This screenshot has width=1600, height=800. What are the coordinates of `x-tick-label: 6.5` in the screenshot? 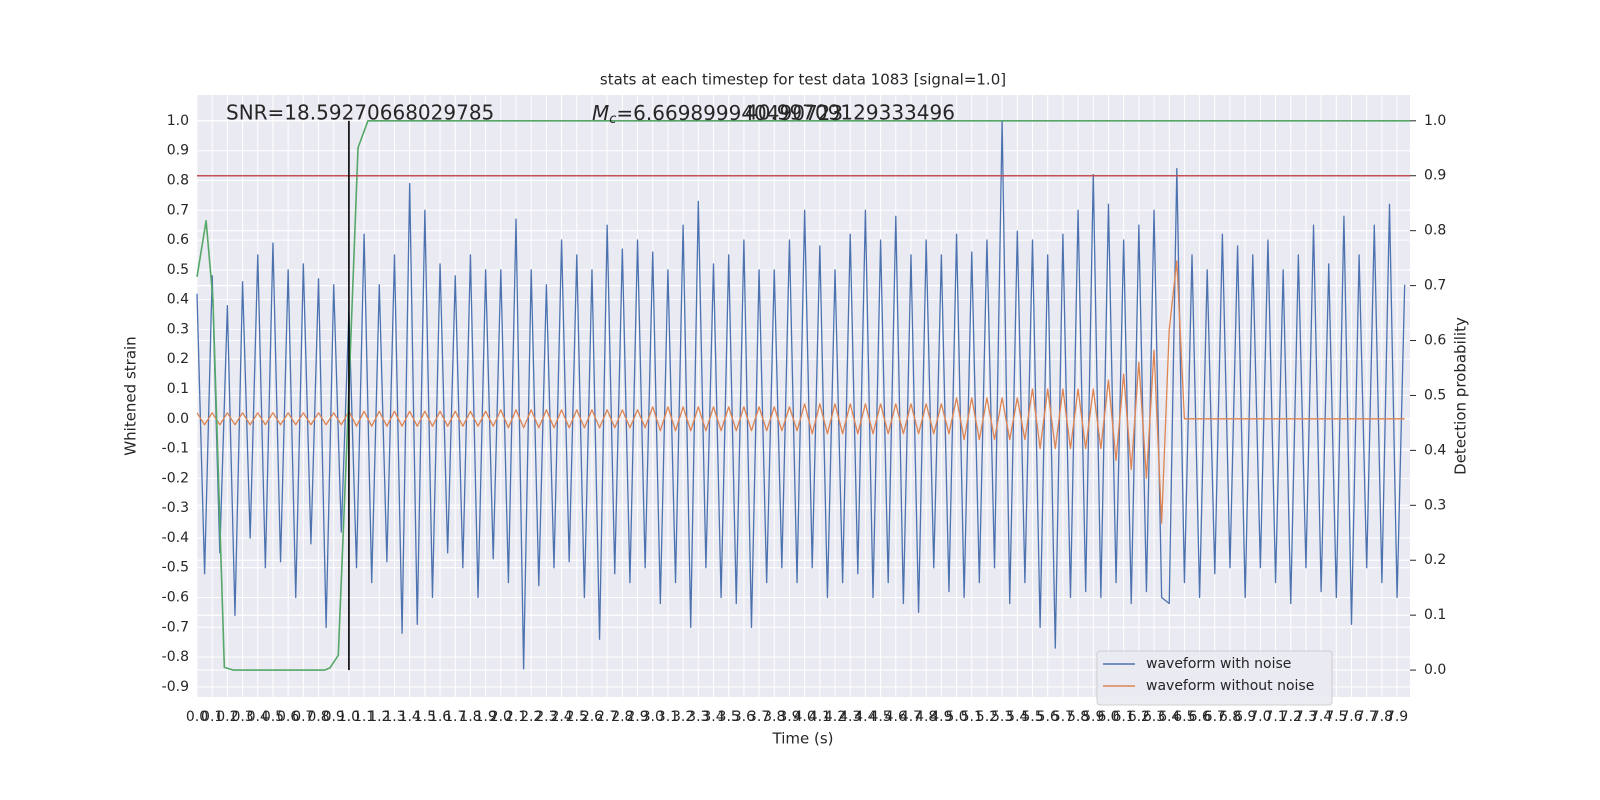 It's located at (1184, 717).